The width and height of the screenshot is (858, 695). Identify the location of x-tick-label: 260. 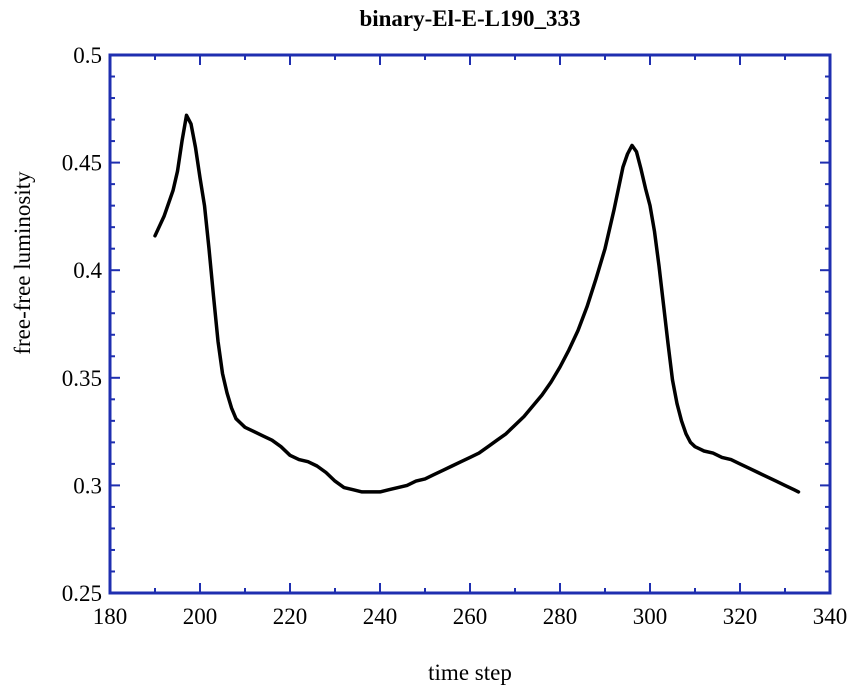
(470, 616).